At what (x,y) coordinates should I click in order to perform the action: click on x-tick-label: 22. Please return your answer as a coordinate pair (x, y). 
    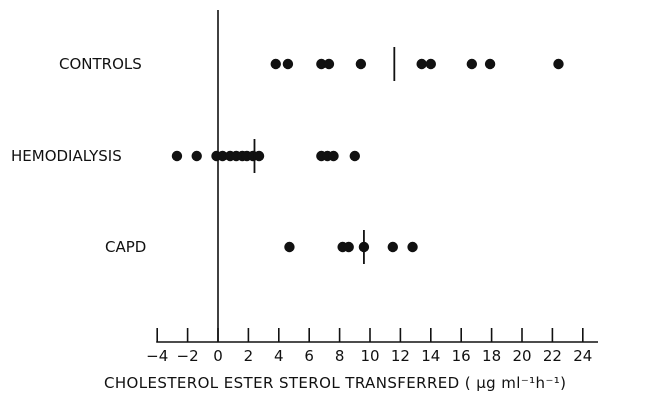
    Looking at the image, I should click on (552, 356).